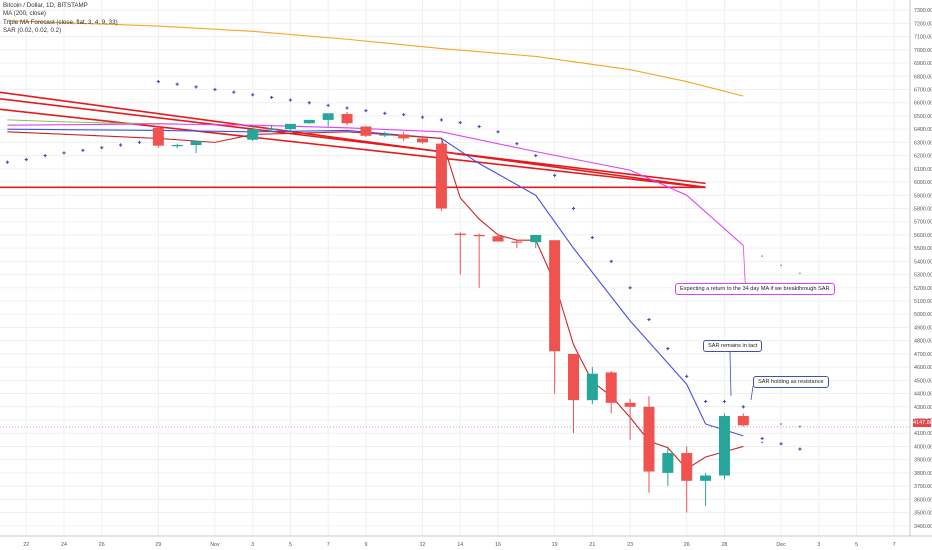  Describe the element at coordinates (923, 249) in the screenshot. I see `price-tick-label: 5500.00` at that location.